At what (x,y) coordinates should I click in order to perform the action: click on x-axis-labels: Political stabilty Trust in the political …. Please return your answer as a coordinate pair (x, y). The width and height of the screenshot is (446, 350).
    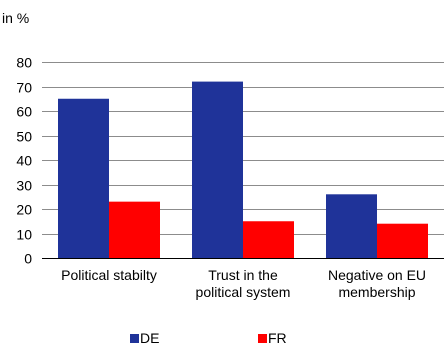
    Looking at the image, I should click on (243, 283).